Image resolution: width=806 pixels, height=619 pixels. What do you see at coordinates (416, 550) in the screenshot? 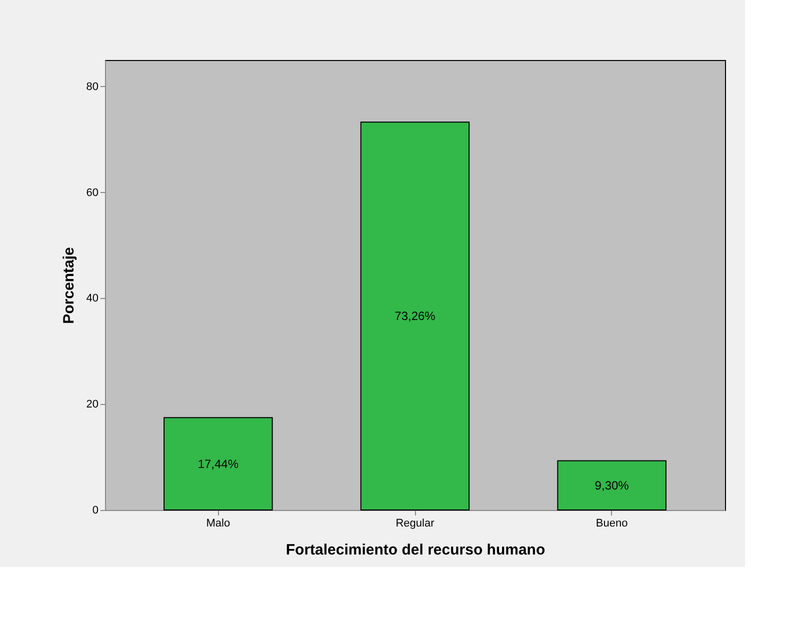
I see `x-axis-title: Fortalecimiento del recurso humano` at bounding box center [416, 550].